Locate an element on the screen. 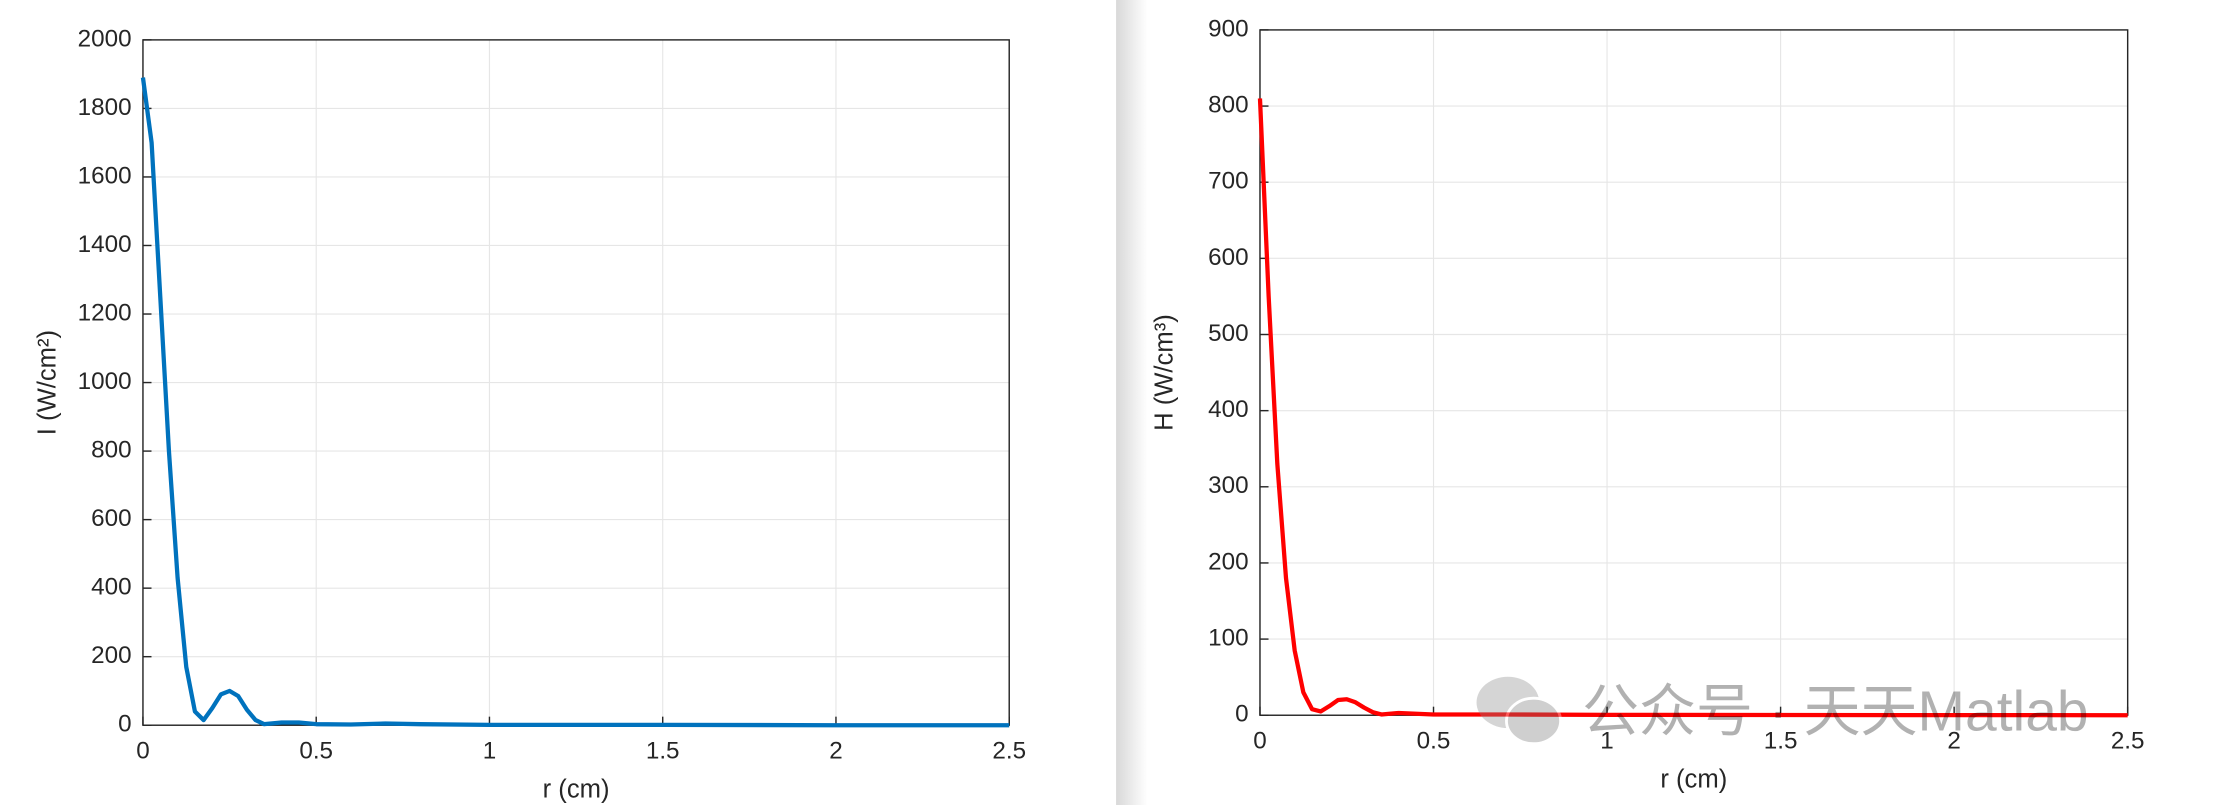  y-tick-label: 300 is located at coordinates (1228, 485).